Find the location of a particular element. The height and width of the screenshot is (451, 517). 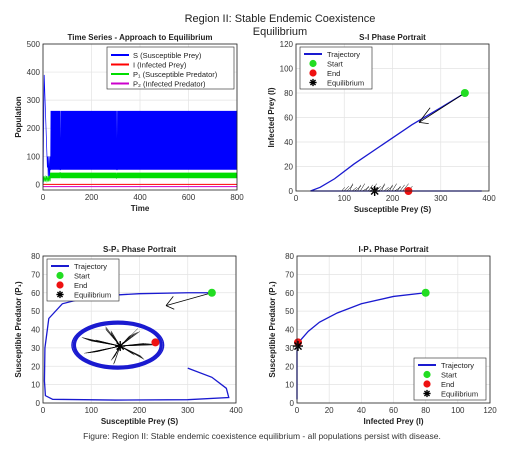

sp-legend-swatch-start is located at coordinates (60, 275).